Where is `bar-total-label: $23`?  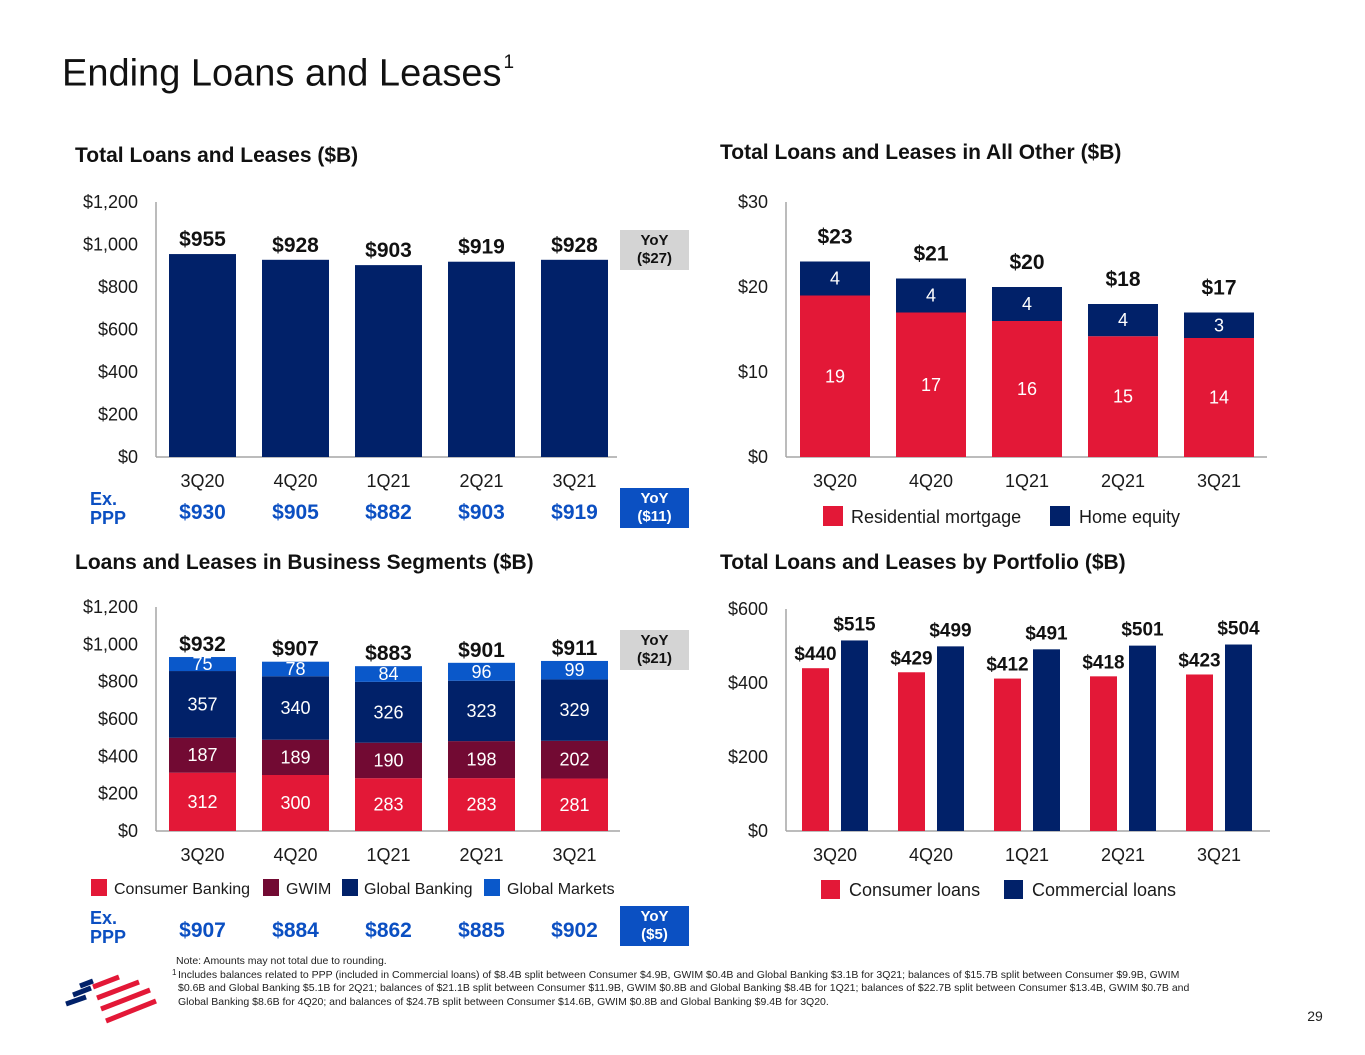 bar-total-label: $23 is located at coordinates (834, 237).